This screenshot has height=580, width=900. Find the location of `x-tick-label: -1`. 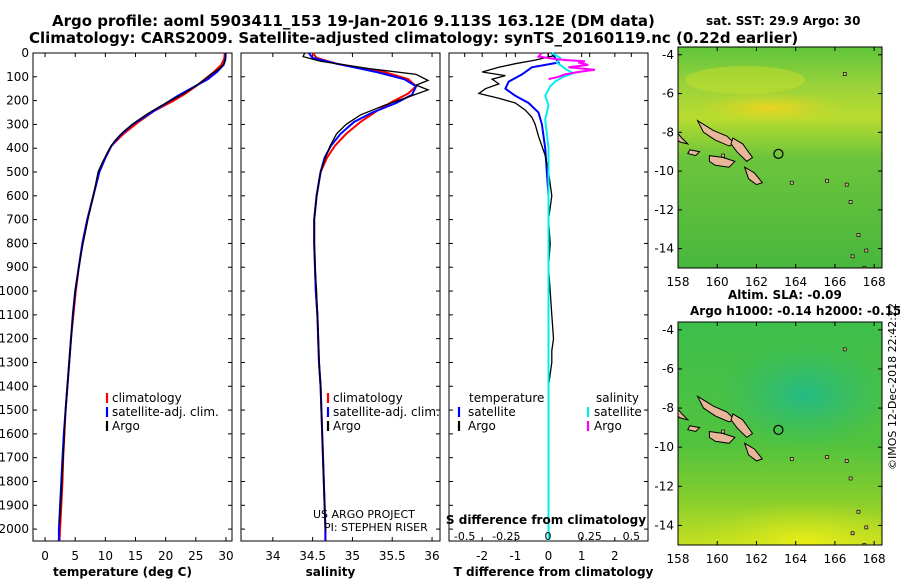

x-tick-label: -1 is located at coordinates (515, 556).